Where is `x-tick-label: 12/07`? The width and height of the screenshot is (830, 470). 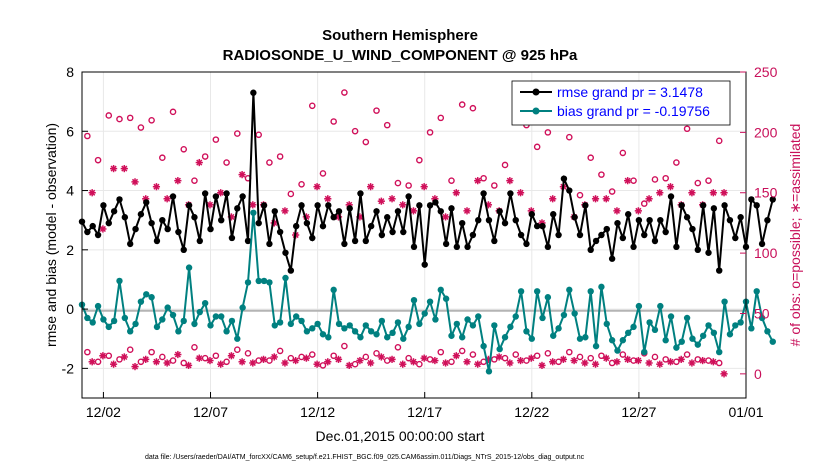
x-tick-label: 12/07 is located at coordinates (210, 412).